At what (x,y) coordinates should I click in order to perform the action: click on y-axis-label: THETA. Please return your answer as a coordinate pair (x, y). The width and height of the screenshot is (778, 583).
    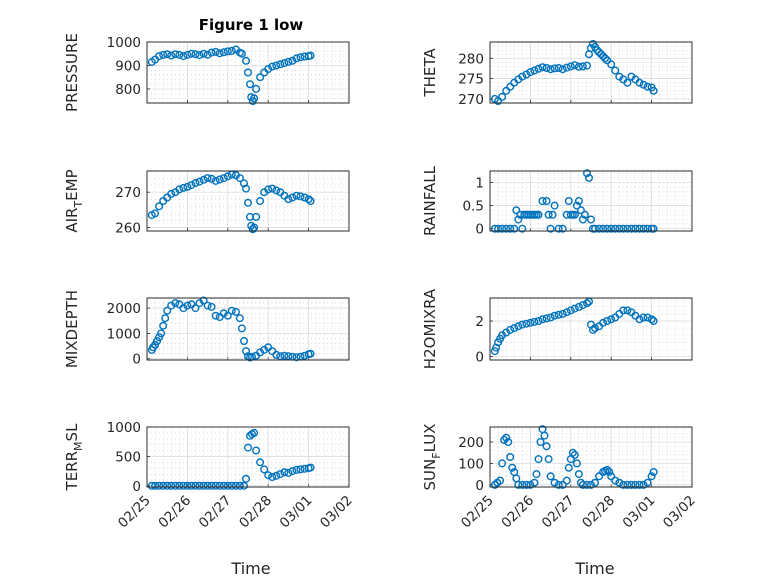
    Looking at the image, I should click on (430, 73).